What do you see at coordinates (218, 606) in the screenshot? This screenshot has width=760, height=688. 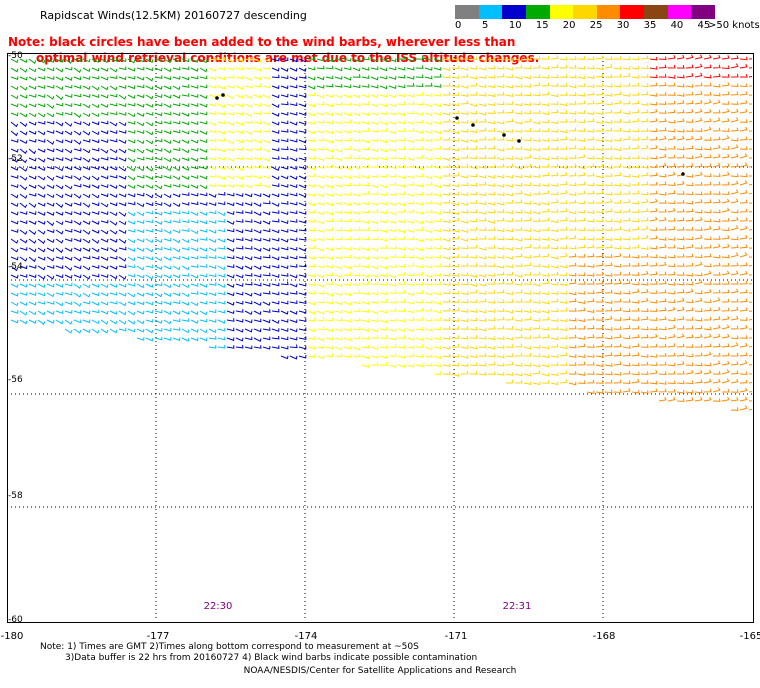 I see `pass-time-label: 22:30` at bounding box center [218, 606].